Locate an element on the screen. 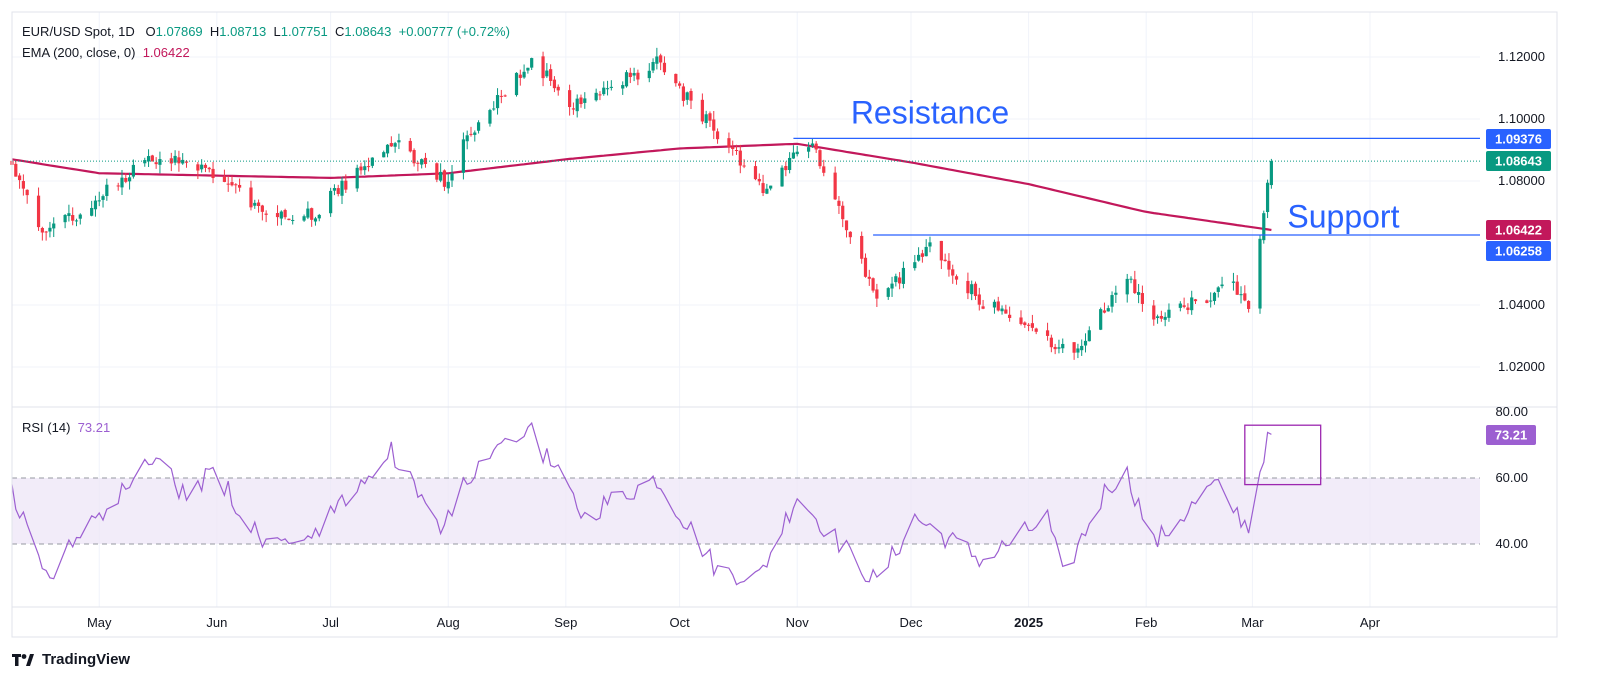  time-tick-label: 2025 is located at coordinates (1028, 622).